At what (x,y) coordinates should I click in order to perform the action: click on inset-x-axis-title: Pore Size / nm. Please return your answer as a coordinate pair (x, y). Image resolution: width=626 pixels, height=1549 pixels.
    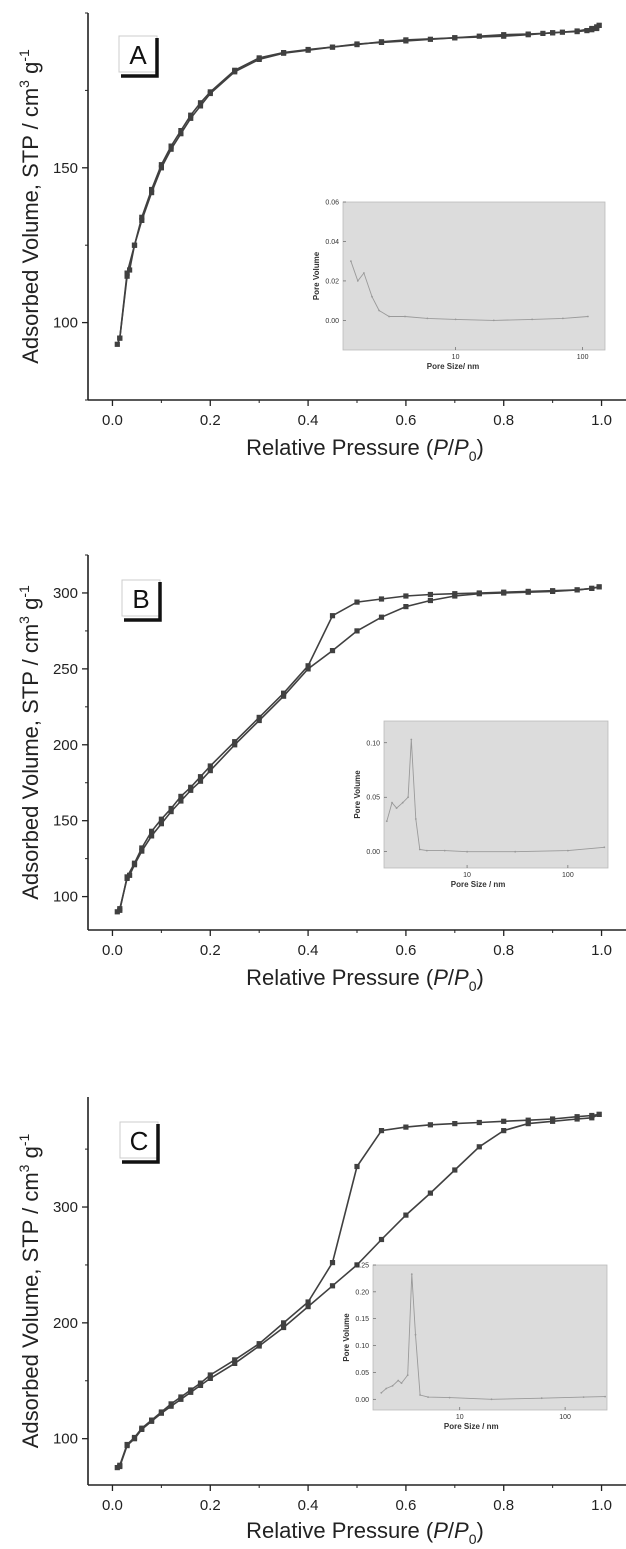
    Looking at the image, I should click on (471, 1426).